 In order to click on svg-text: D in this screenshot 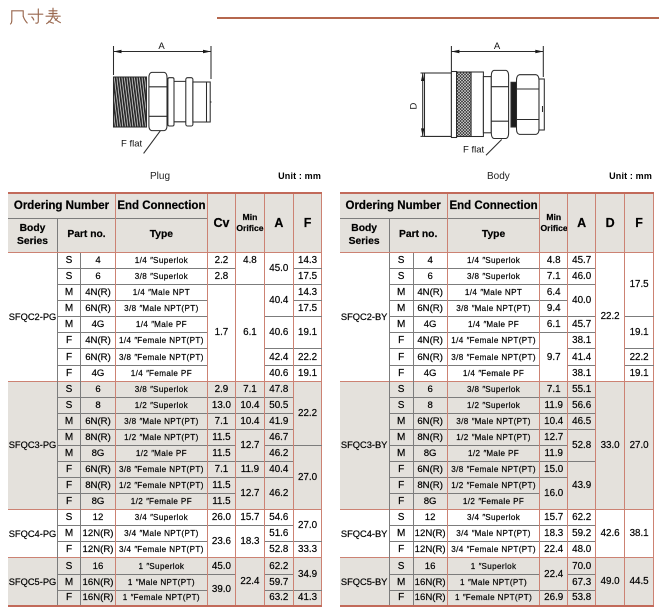, I will do `click(414, 105)`.